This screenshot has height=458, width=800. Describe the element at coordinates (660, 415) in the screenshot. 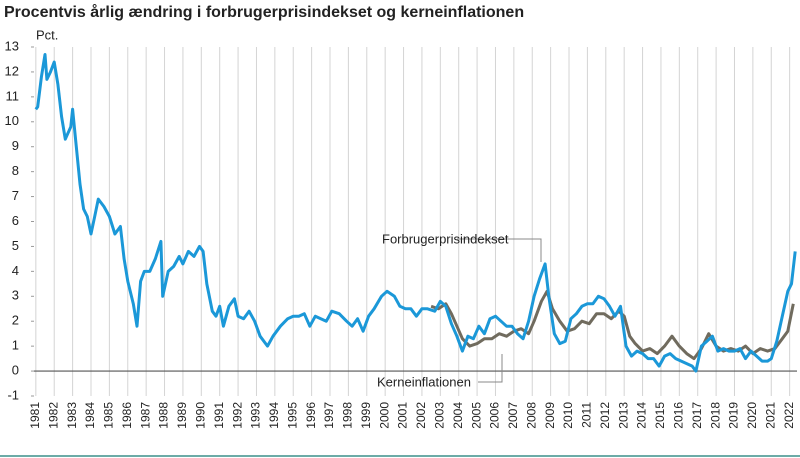

I see `x-tick-label: 2015` at that location.